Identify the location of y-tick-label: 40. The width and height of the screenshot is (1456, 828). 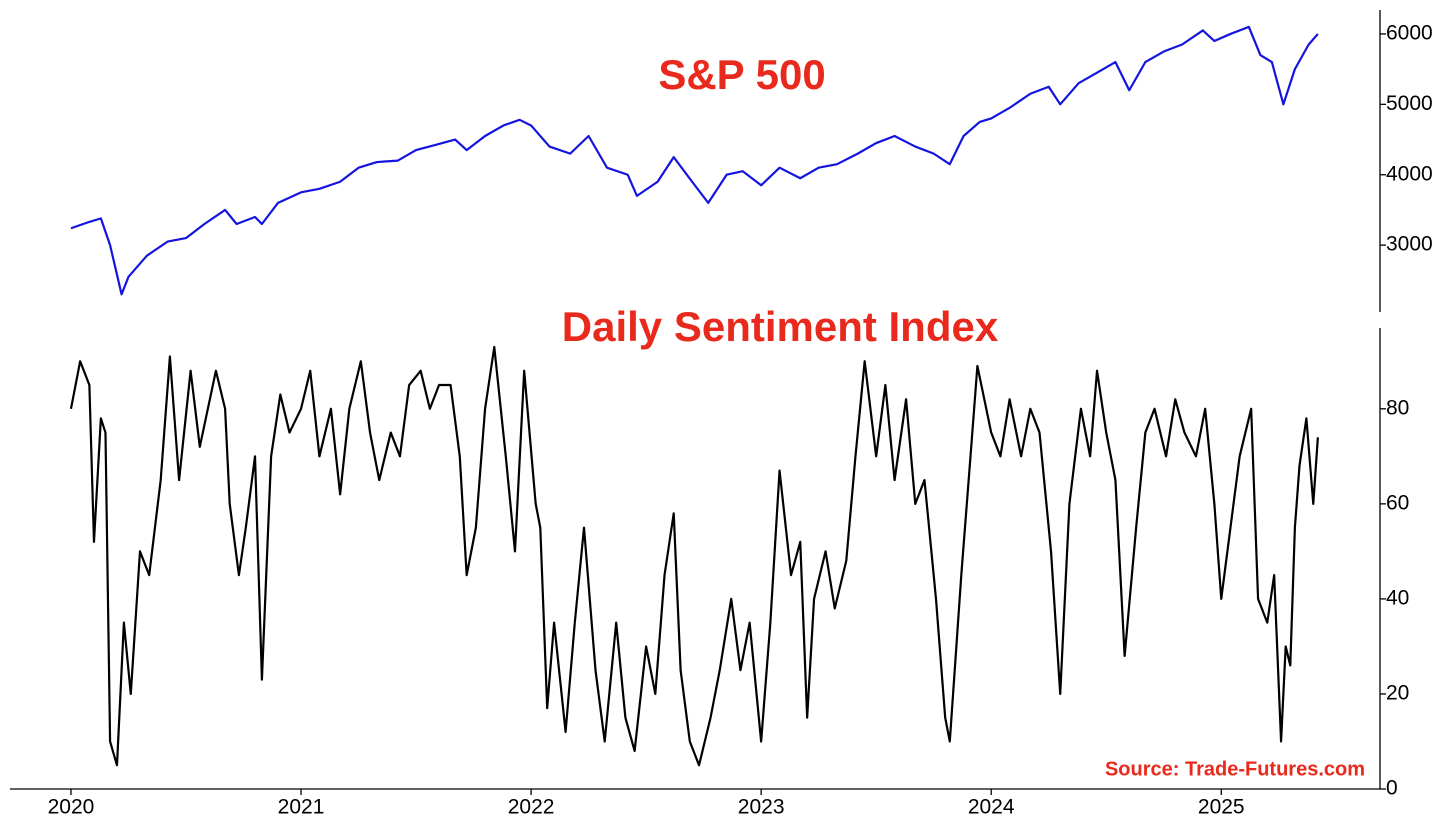
(1397, 597).